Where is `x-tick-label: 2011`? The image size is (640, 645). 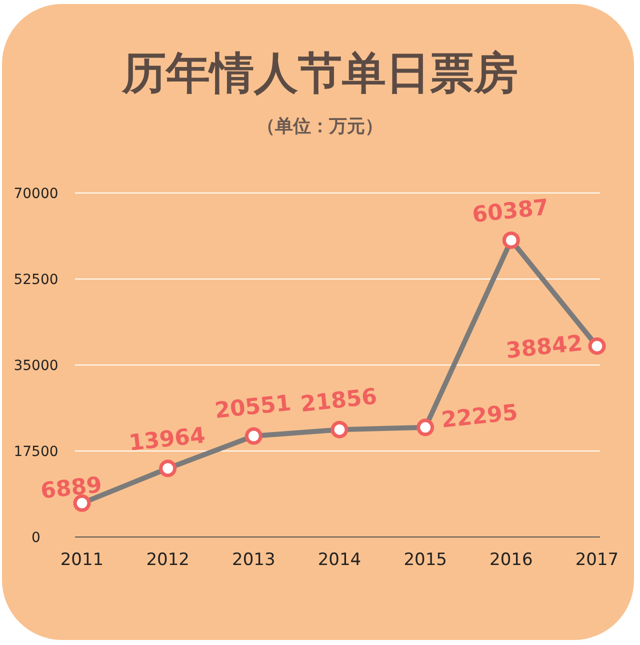 x-tick-label: 2011 is located at coordinates (82, 560).